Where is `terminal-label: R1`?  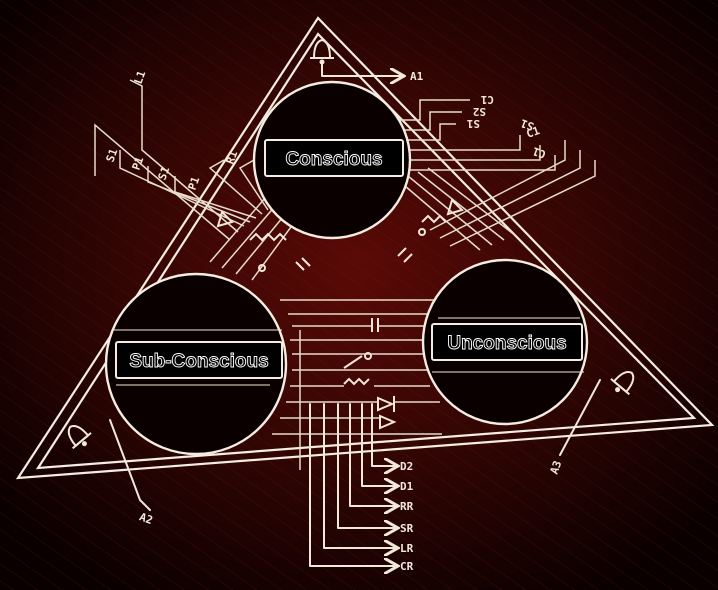 terminal-label: R1 is located at coordinates (232, 157).